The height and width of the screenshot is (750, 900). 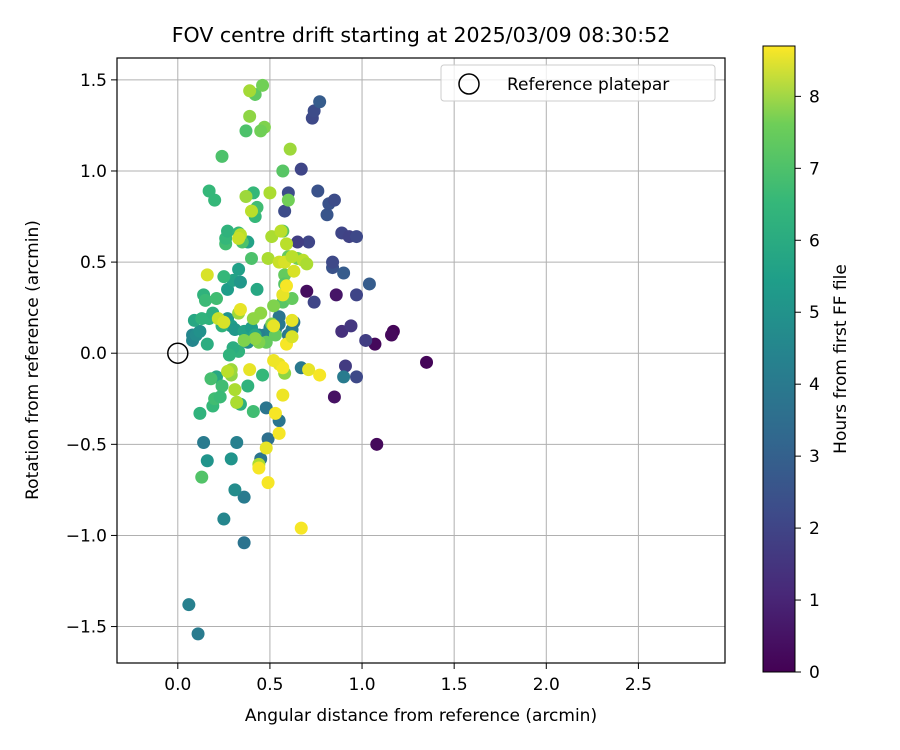 What do you see at coordinates (178, 353) in the screenshot?
I see `reference-point` at bounding box center [178, 353].